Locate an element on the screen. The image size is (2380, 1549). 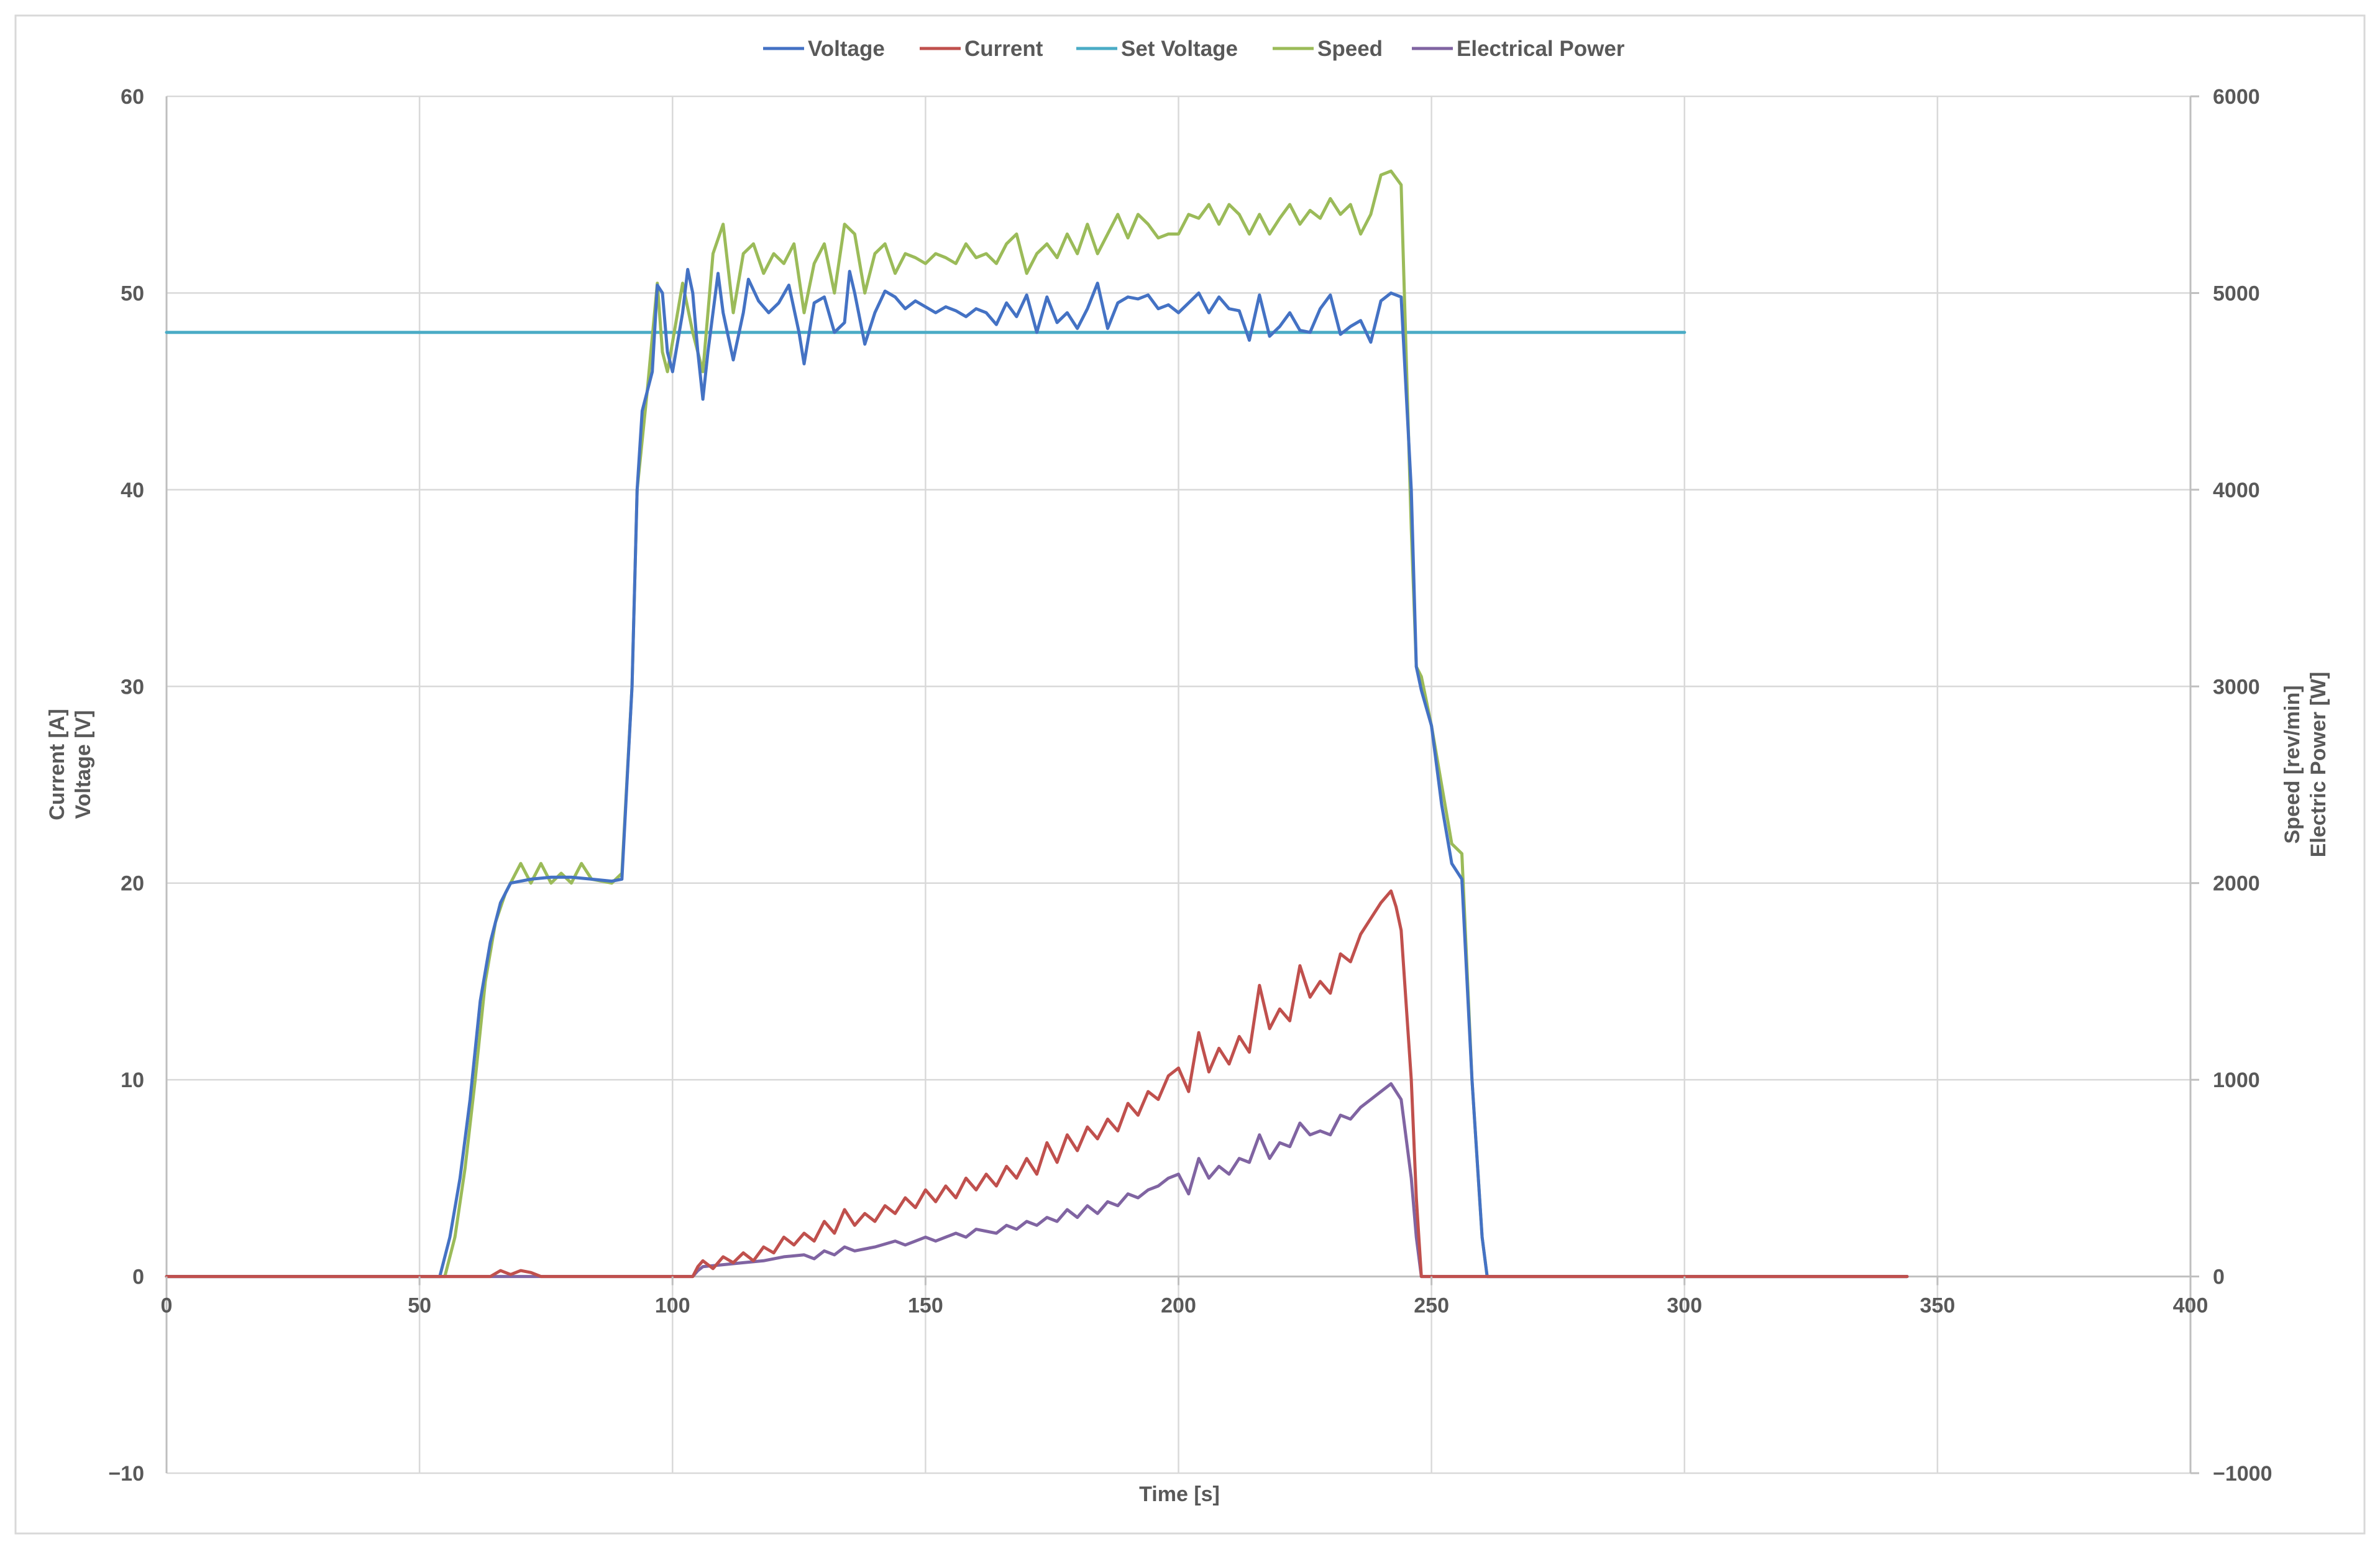
left-tick-label: 60 is located at coordinates (132, 97).